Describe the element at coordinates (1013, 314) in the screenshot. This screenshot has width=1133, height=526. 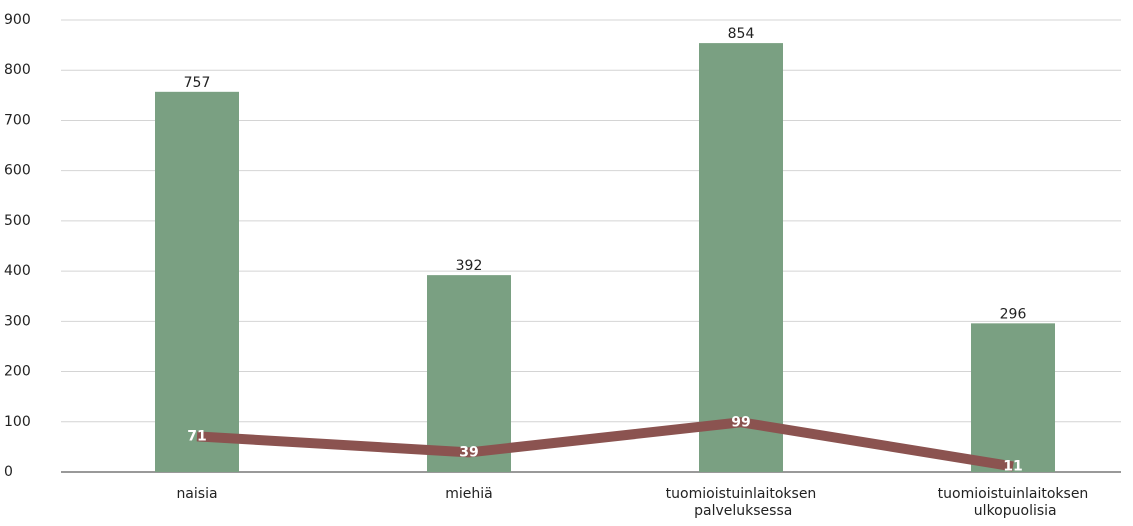
I see `bar-value-label: 296` at that location.